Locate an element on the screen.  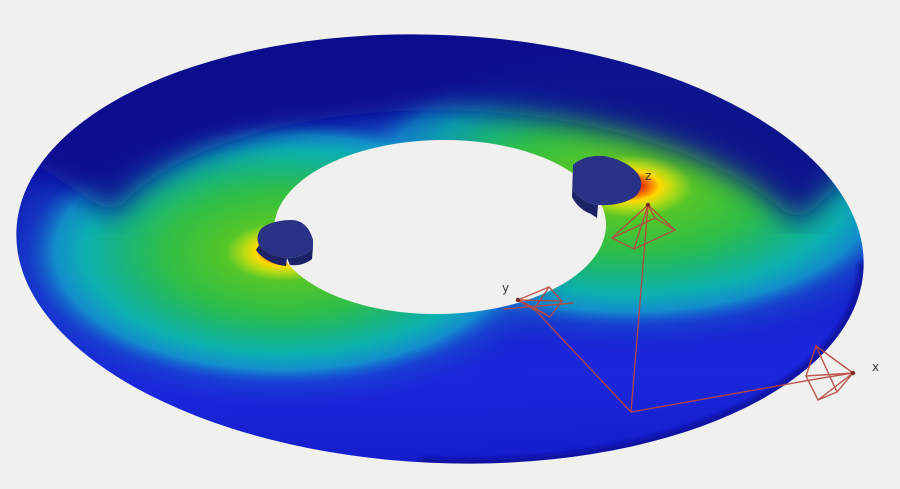
y-axis-label: y is located at coordinates (505, 288).